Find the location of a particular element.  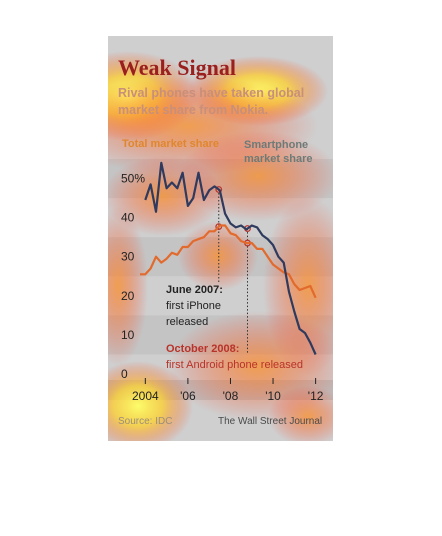

y-tick-label: 30 is located at coordinates (128, 257).